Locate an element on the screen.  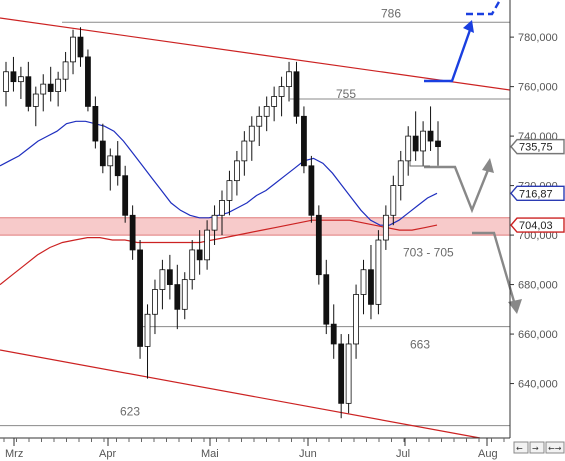
arrow-icon: ←→ is located at coordinates (555, 448).